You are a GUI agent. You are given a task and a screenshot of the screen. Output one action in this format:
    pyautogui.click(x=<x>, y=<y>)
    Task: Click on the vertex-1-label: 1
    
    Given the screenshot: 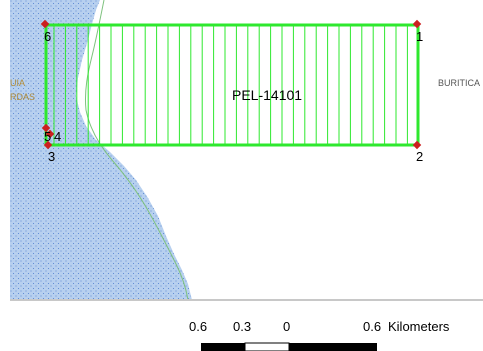 What is the action you would take?
    pyautogui.click(x=419, y=36)
    